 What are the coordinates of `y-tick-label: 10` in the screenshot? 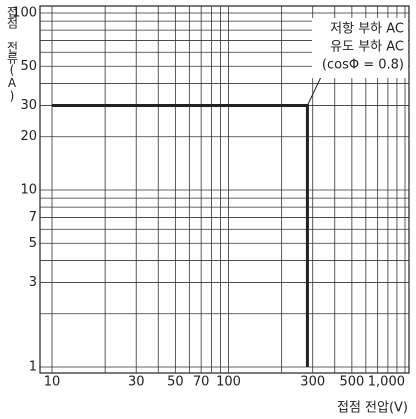 It's located at (28, 190).